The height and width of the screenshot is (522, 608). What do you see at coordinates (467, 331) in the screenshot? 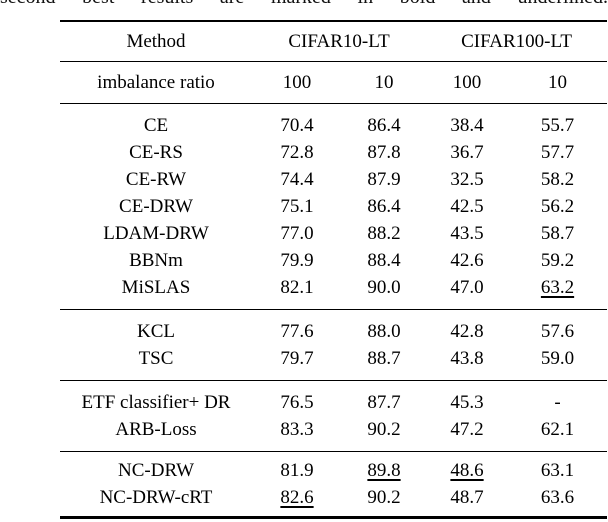
I see `value-text: 42.8` at bounding box center [467, 331].